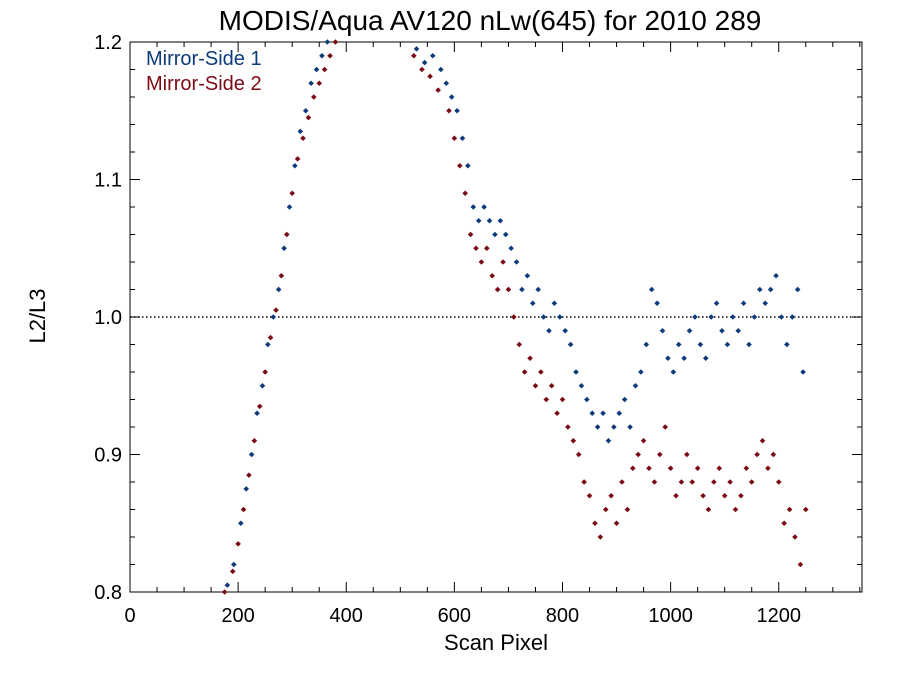  Describe the element at coordinates (778, 616) in the screenshot. I see `x-tick-label: 1200` at that location.